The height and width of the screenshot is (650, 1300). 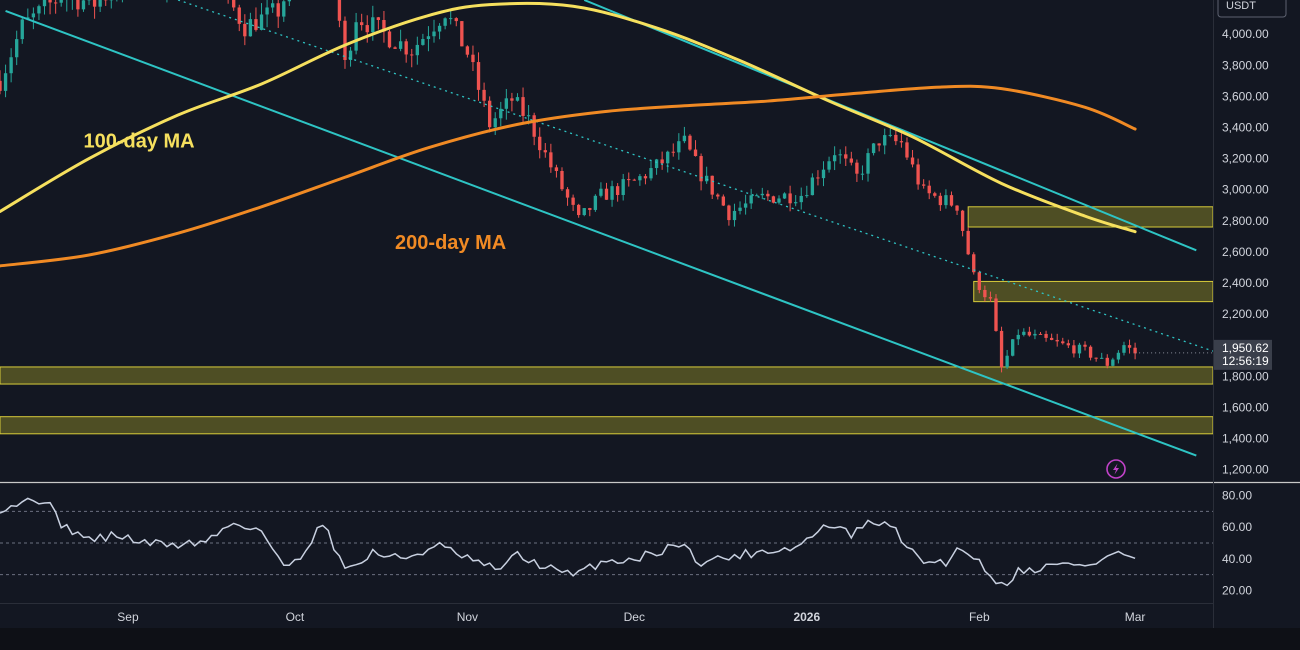 What do you see at coordinates (606, 542) in the screenshot?
I see `rsi-pane` at bounding box center [606, 542].